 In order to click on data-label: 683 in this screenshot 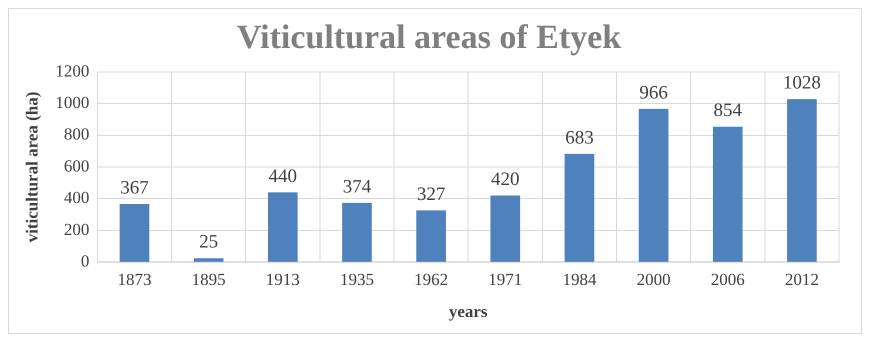, I will do `click(579, 137)`.